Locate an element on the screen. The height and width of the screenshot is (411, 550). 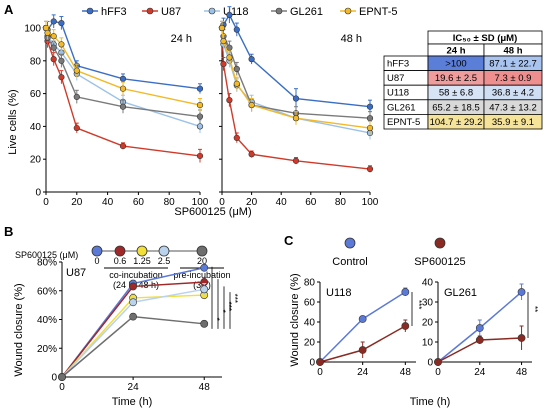
c-gl261-panel-title: GL261 is located at coordinates (460, 293).